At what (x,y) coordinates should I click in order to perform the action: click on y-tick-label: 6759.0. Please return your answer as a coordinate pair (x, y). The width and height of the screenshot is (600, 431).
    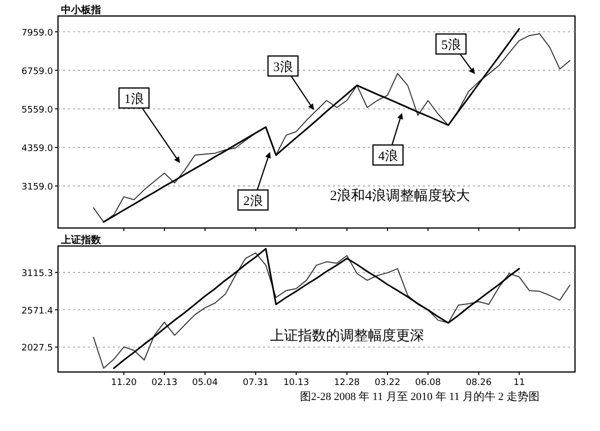
    Looking at the image, I should click on (38, 71).